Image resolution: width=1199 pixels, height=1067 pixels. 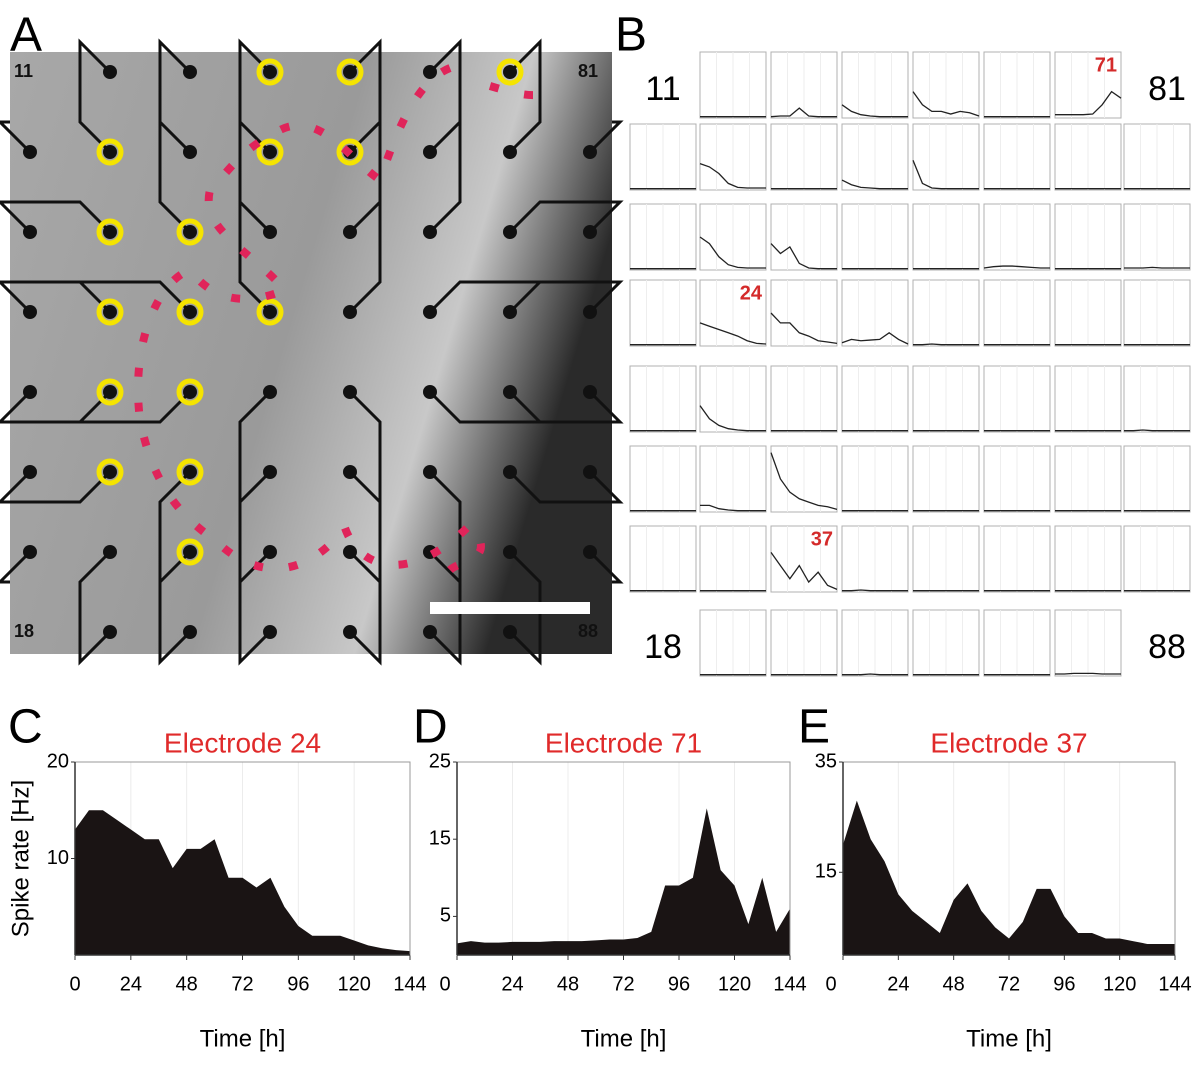 What do you see at coordinates (25, 727) in the screenshot?
I see `panel-letter: C` at bounding box center [25, 727].